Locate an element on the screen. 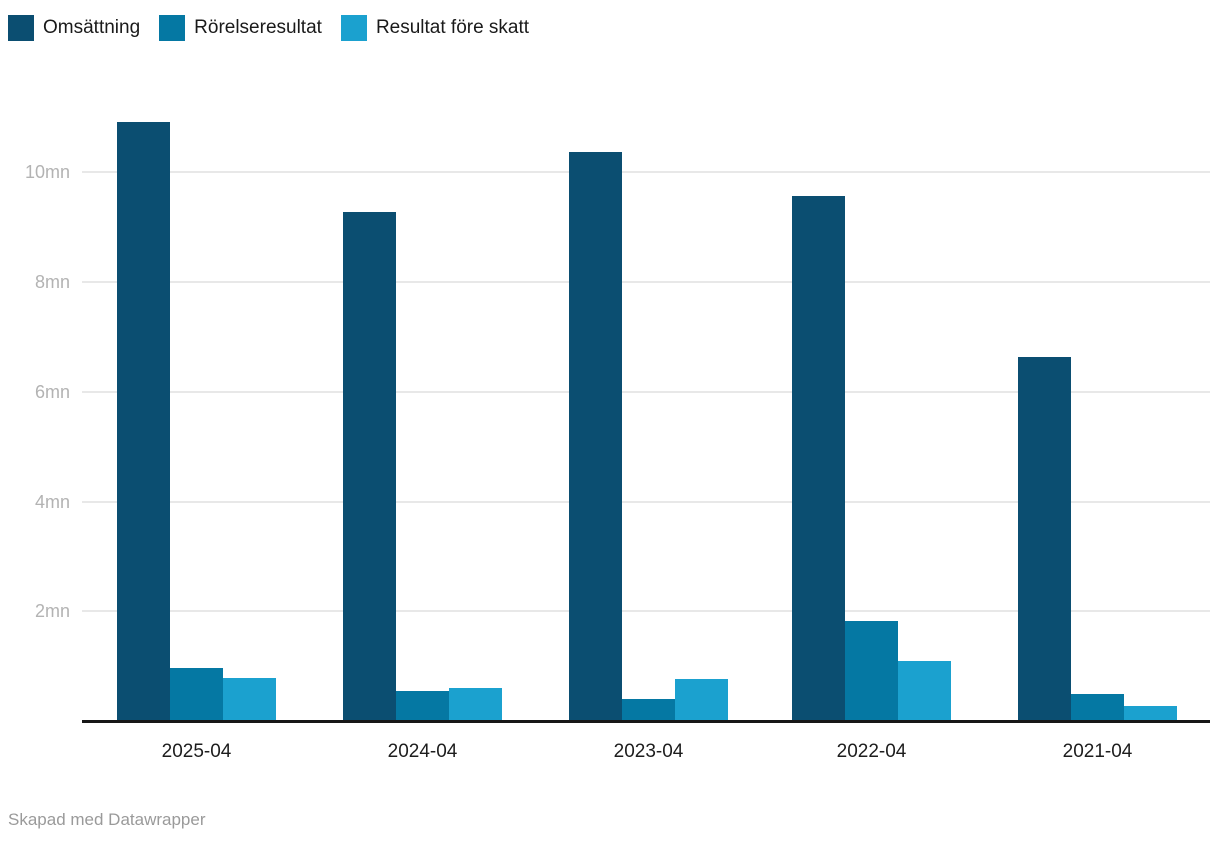 The width and height of the screenshot is (1220, 844). y-tick-label: 4mn is located at coordinates (52, 502).